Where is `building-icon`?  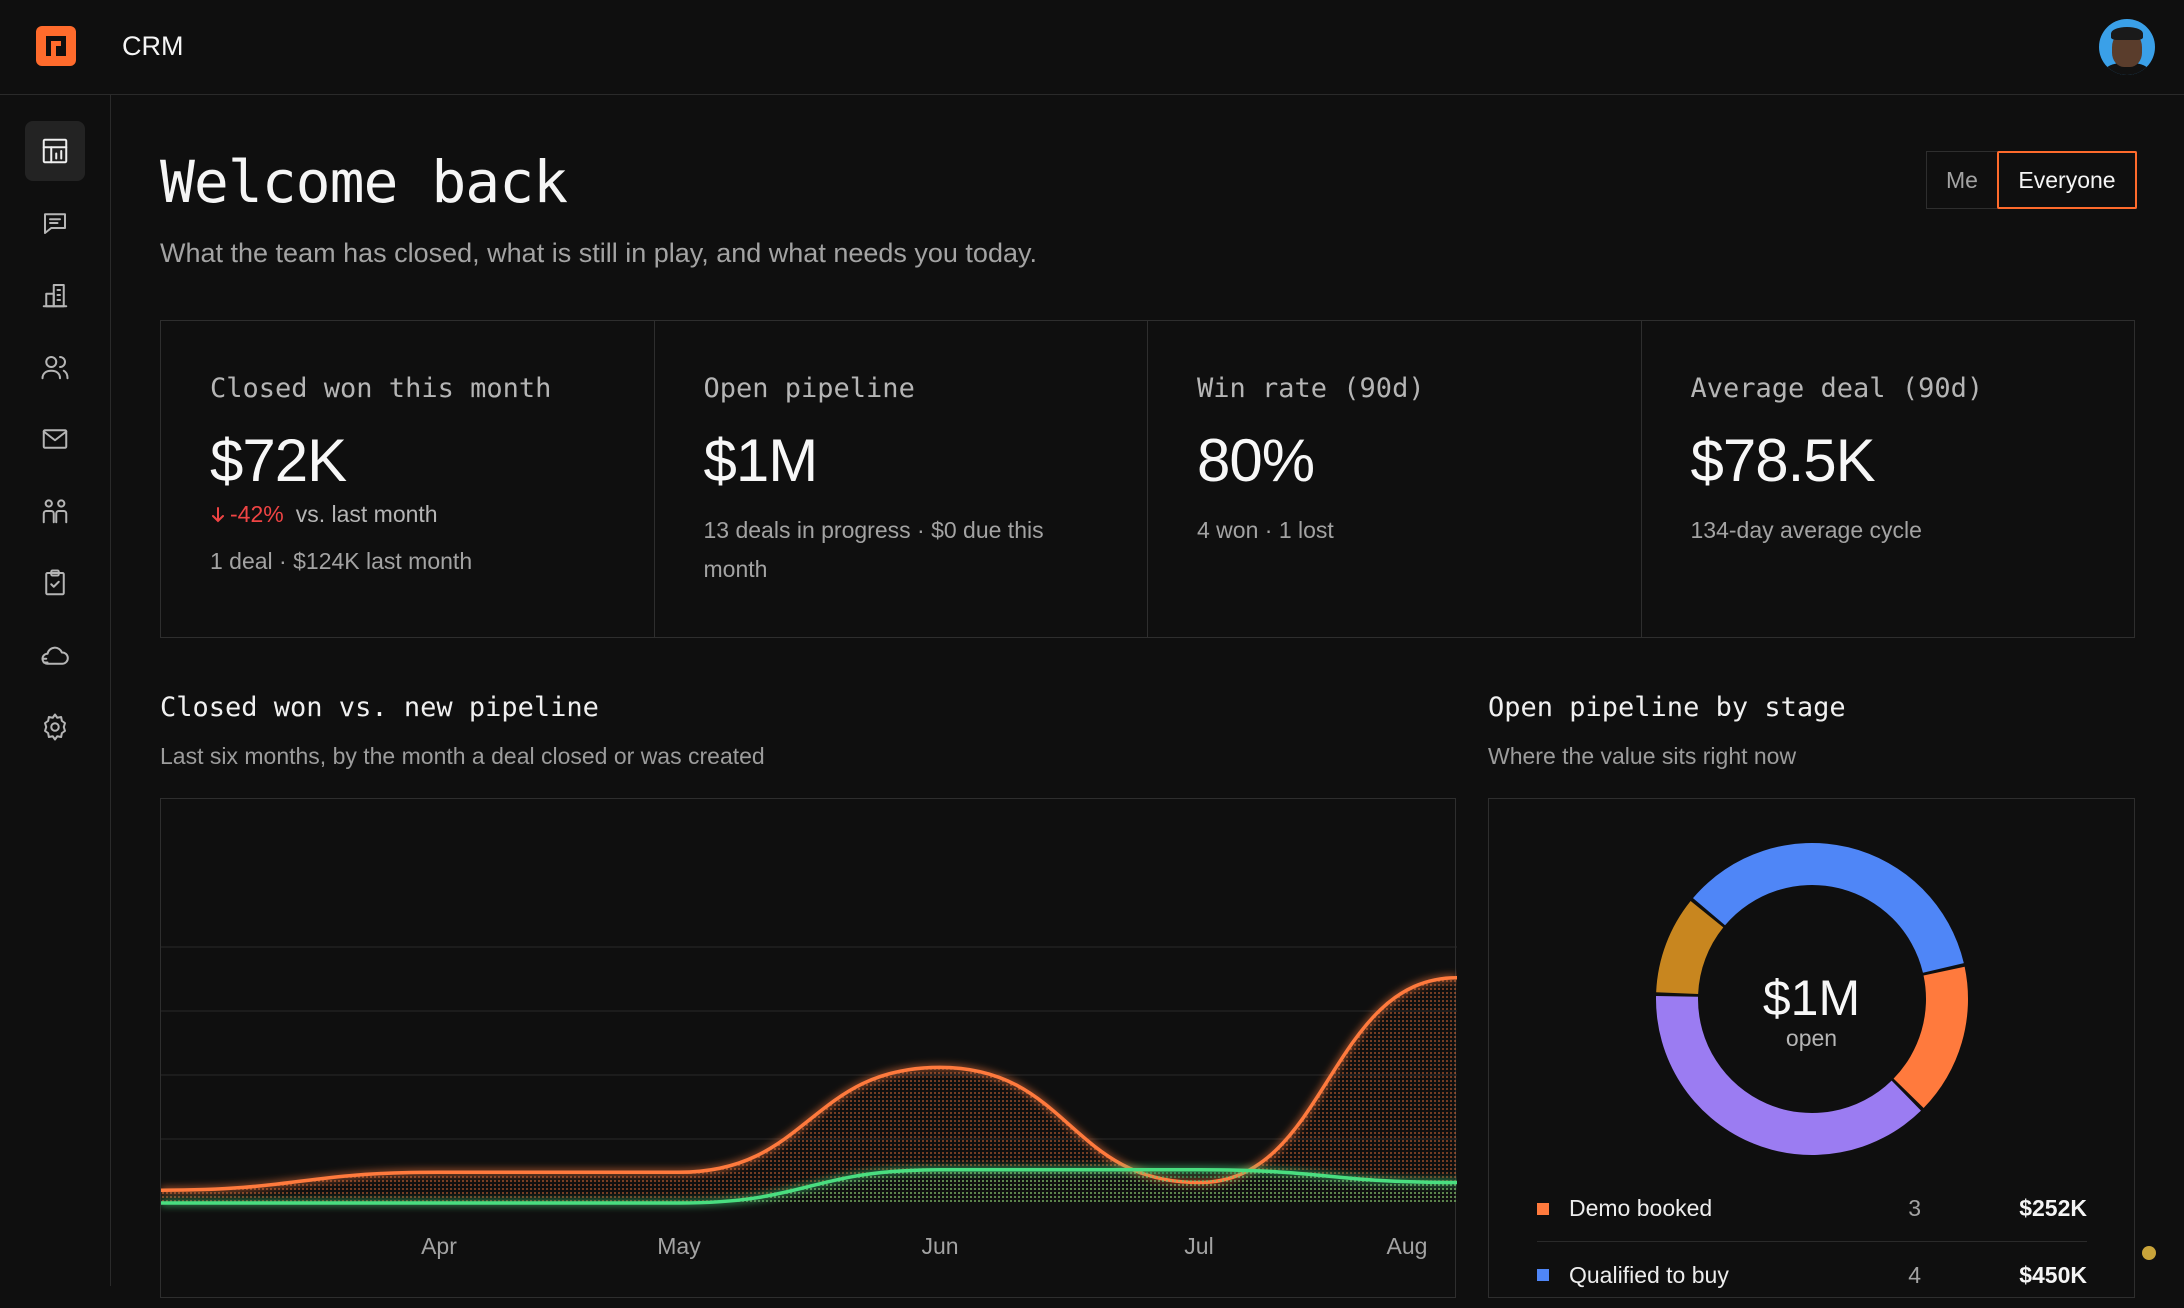 building-icon is located at coordinates (55, 296).